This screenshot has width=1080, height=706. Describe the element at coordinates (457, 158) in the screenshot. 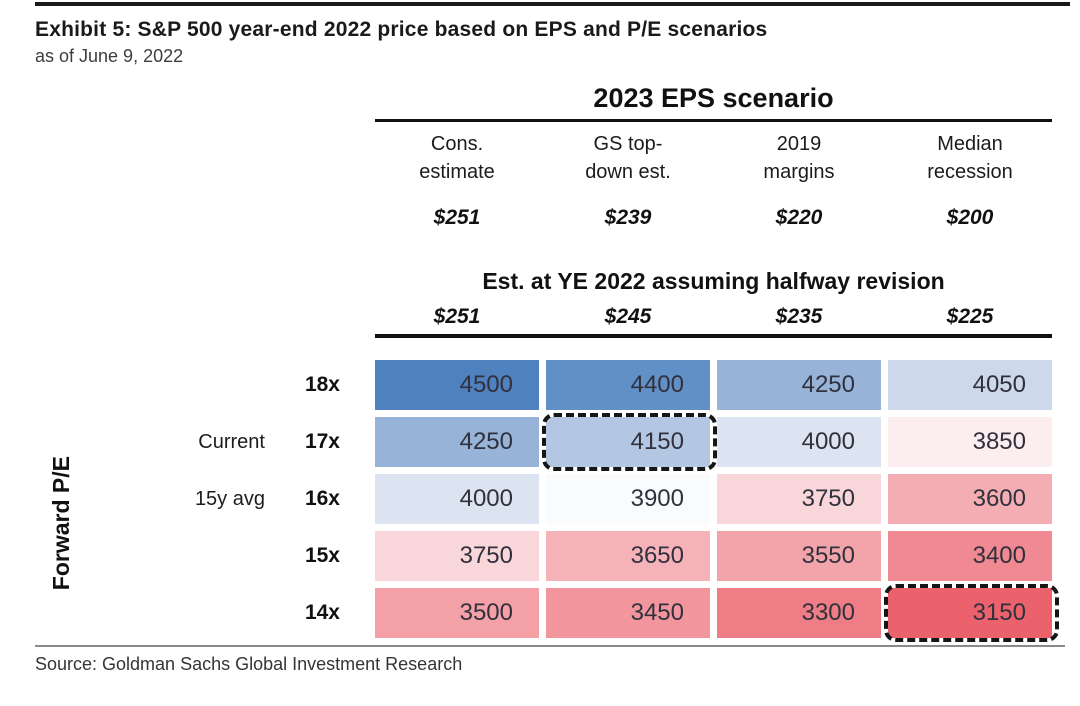

I see `column-header-cons-estimate: Cons. estimate` at that location.